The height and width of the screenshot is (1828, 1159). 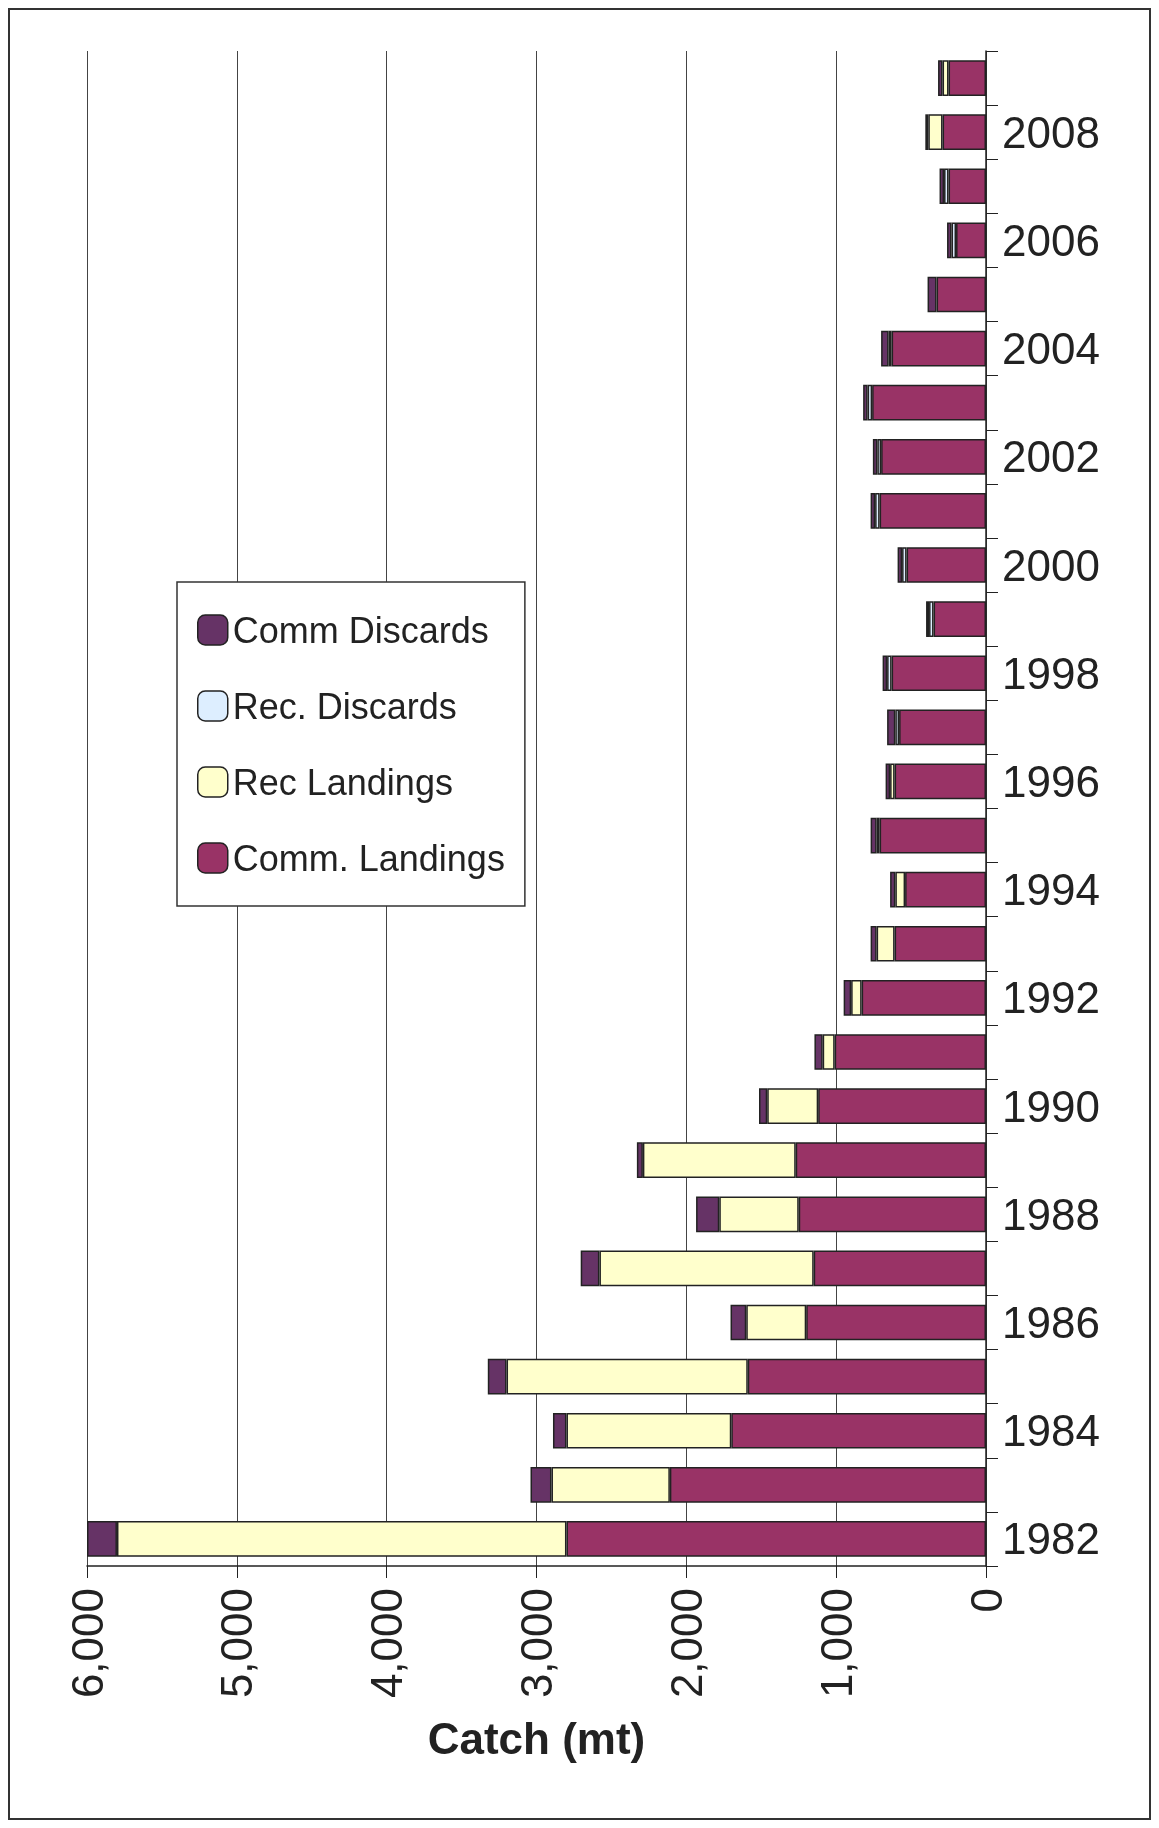 I want to click on x-tick-label: 4,000, so click(x=387, y=1643).